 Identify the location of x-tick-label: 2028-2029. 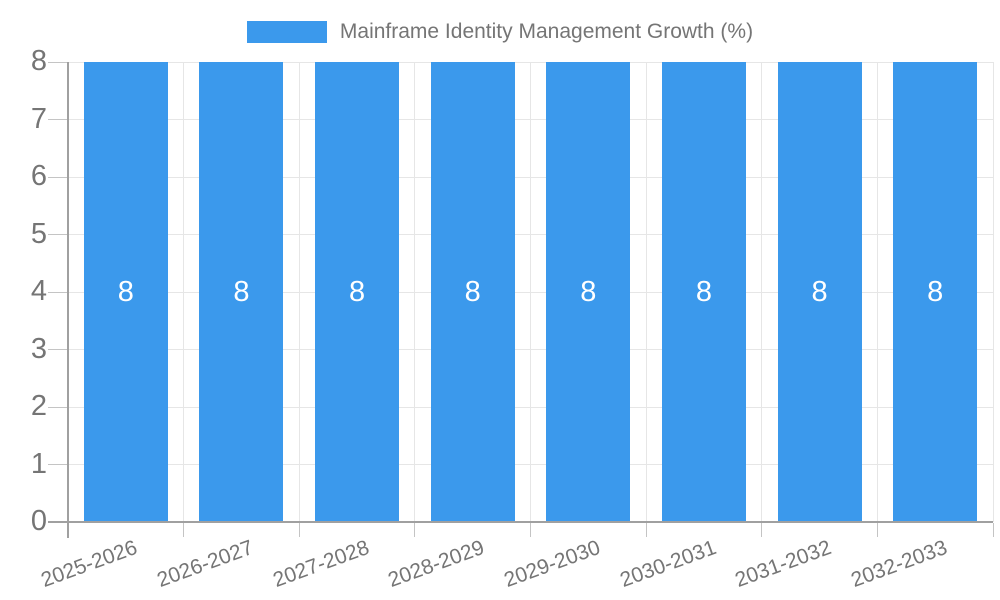
(436, 564).